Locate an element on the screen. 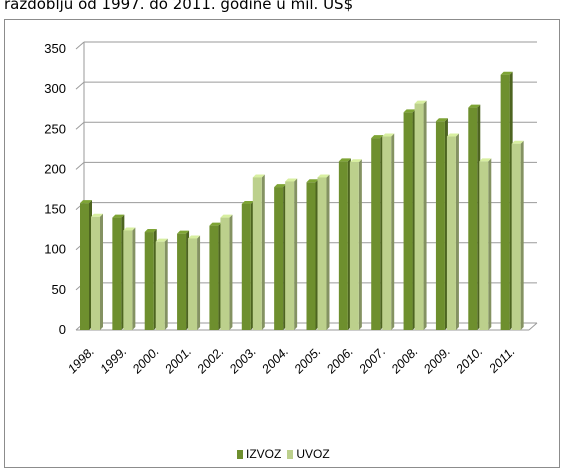 The width and height of the screenshot is (570, 476). y-tick-label: 100 is located at coordinates (55, 249).